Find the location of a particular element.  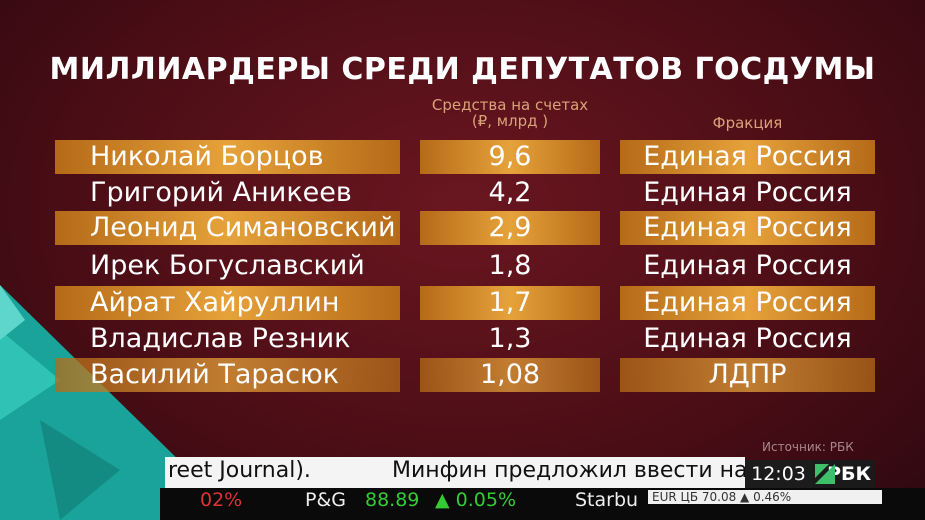

name-cell: Николай Борцов is located at coordinates (207, 156).